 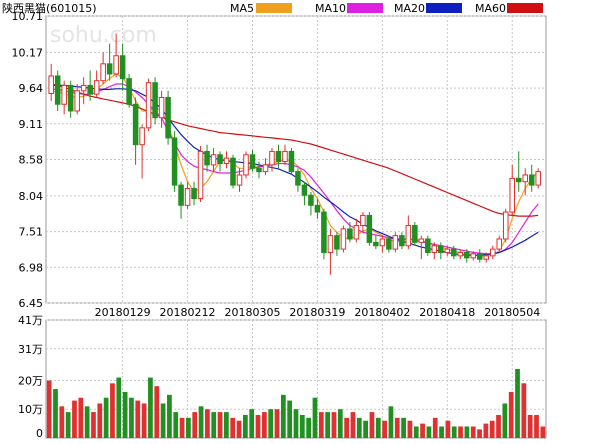 What do you see at coordinates (317, 312) in the screenshot?
I see `x-tick-label: 20180319` at bounding box center [317, 312].